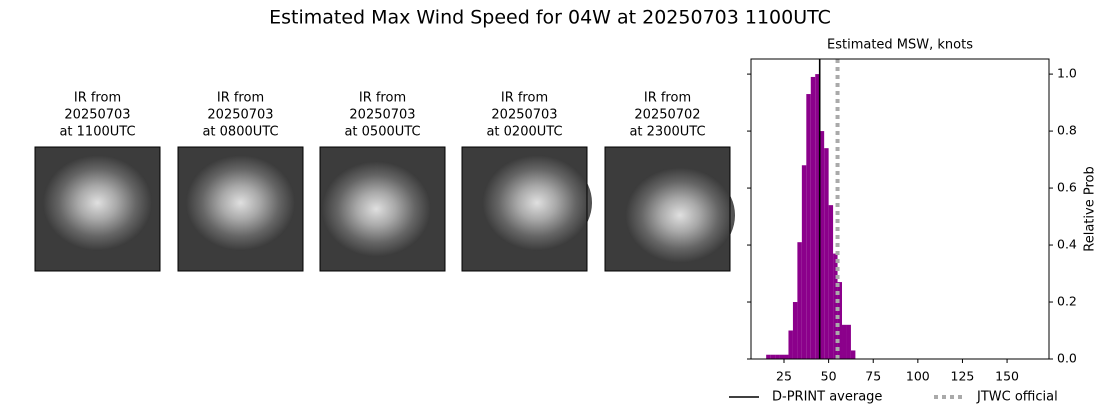 The height and width of the screenshot is (409, 1100). I want to click on x-tick-label: 125, so click(963, 376).